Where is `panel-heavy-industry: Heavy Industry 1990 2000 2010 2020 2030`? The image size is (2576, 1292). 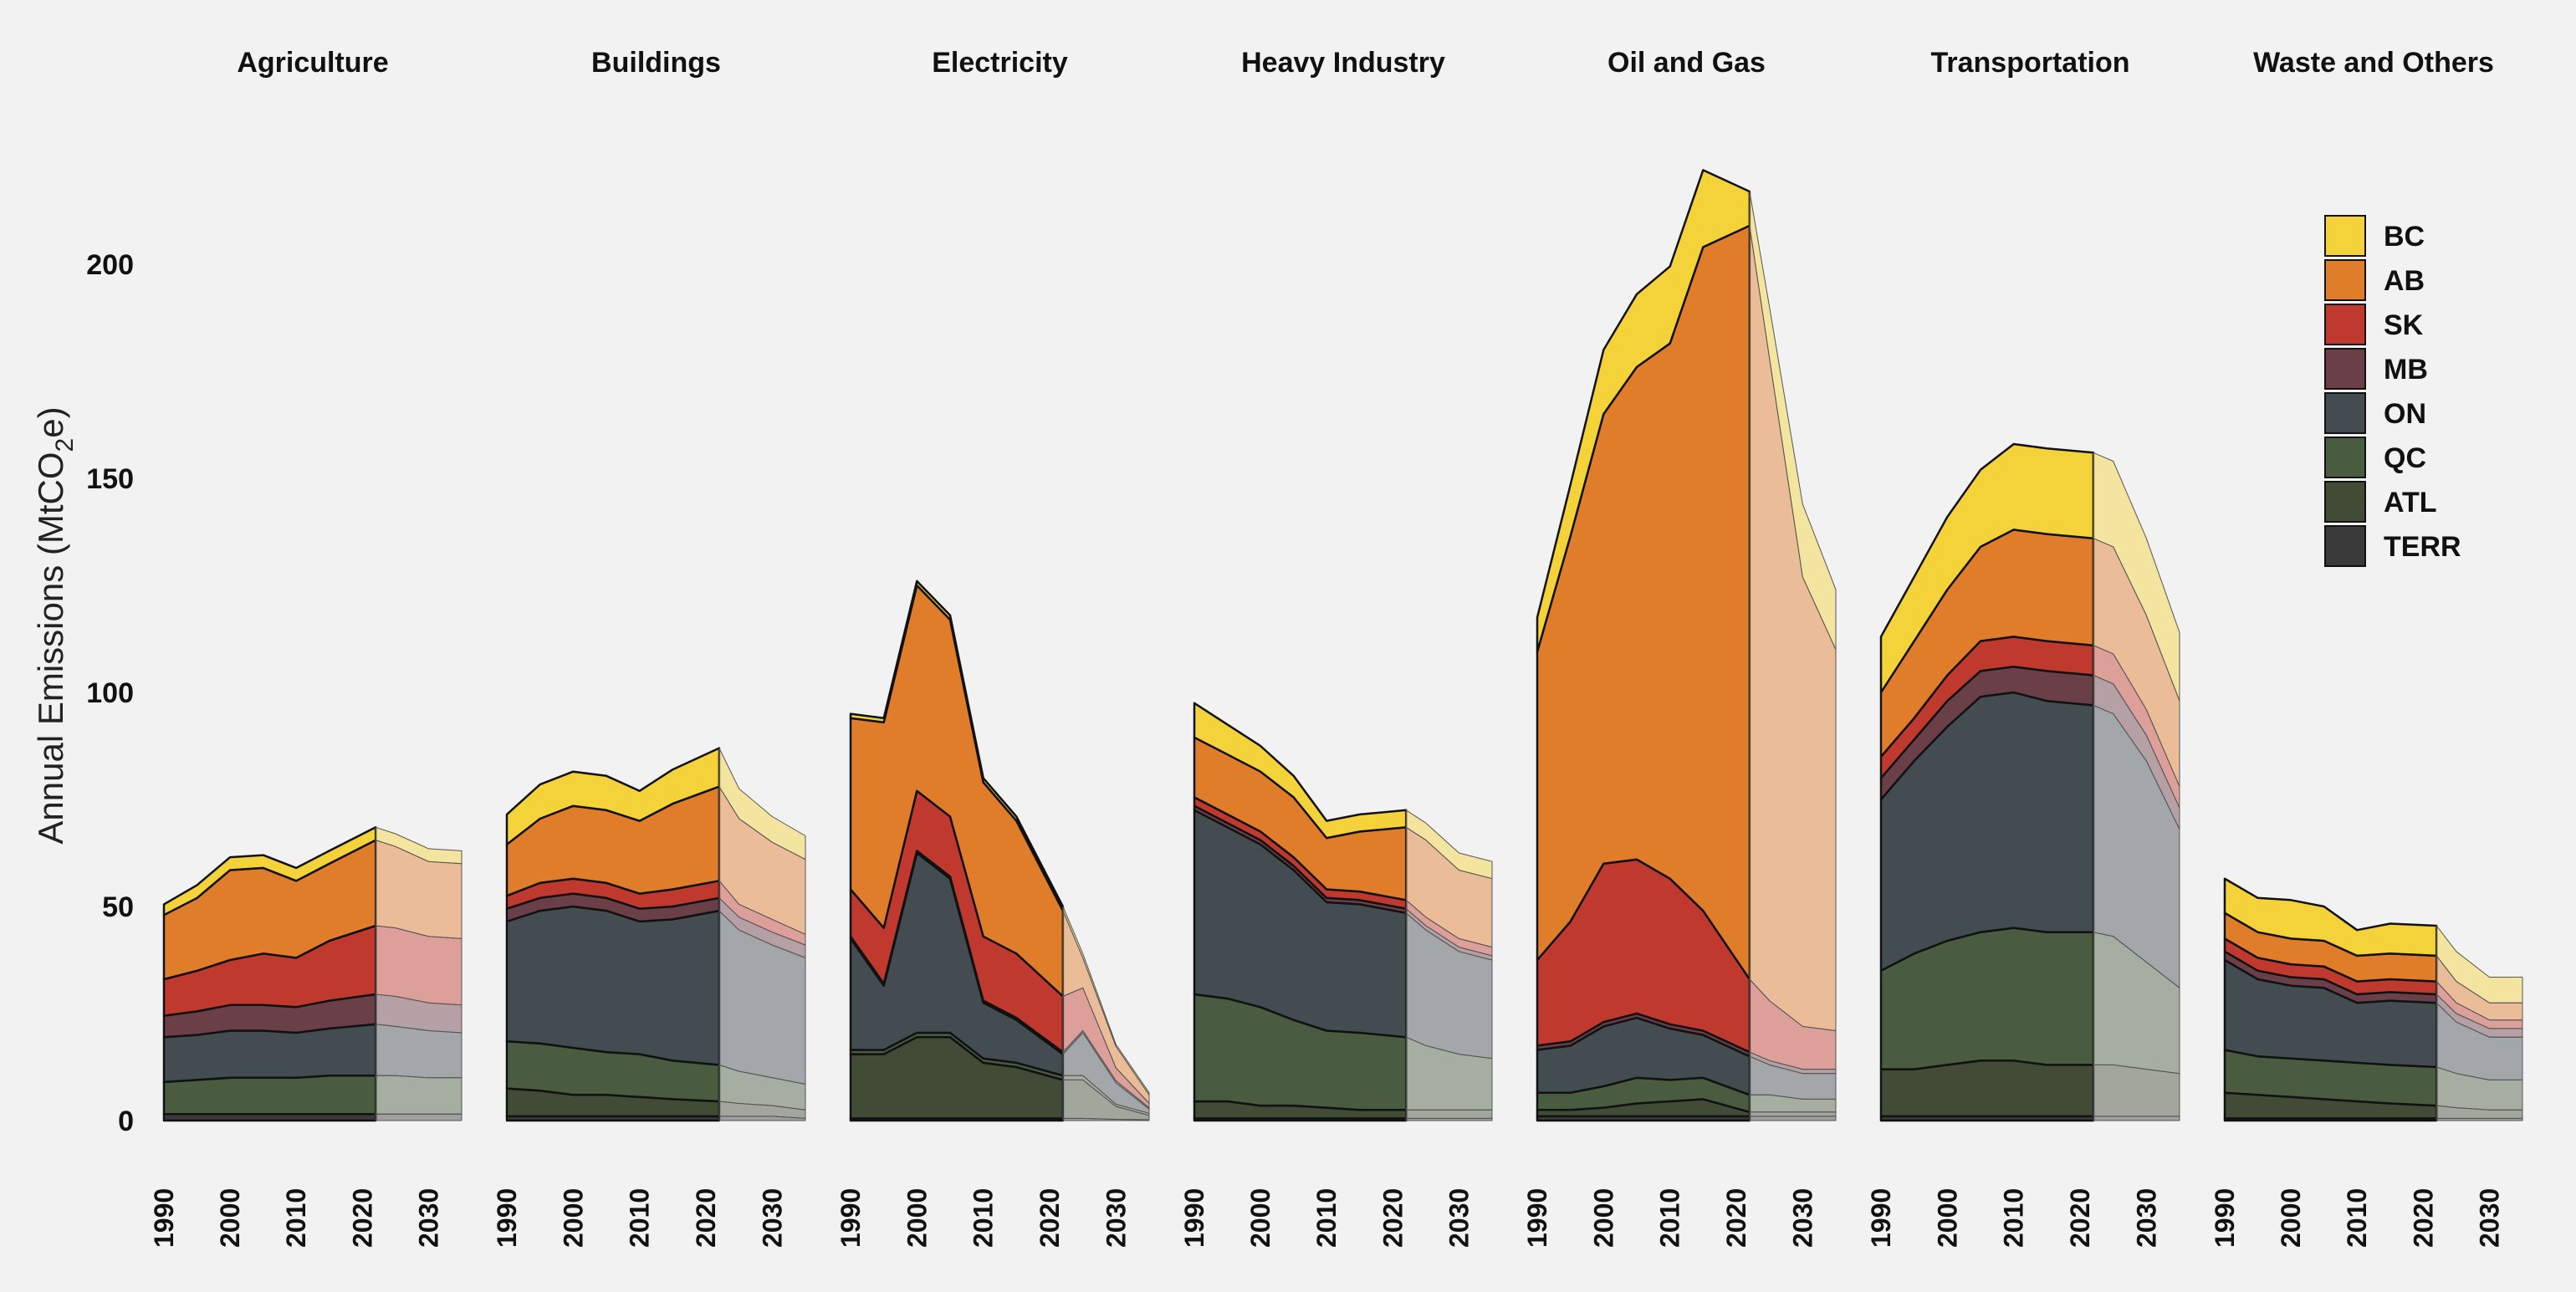 panel-heavy-industry: Heavy Industry 1990 2000 2010 2020 2030 is located at coordinates (1336, 647).